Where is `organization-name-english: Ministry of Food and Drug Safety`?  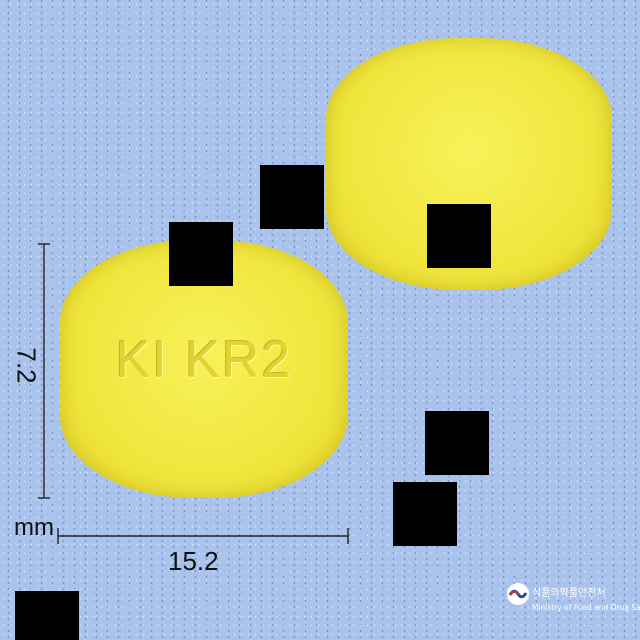
organization-name-english: Ministry of Food and Drug Safety is located at coordinates (586, 607).